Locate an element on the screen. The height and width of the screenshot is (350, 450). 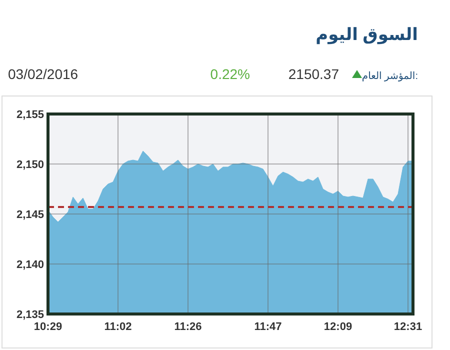
y-tick-label: 2,135 is located at coordinates (30, 315).